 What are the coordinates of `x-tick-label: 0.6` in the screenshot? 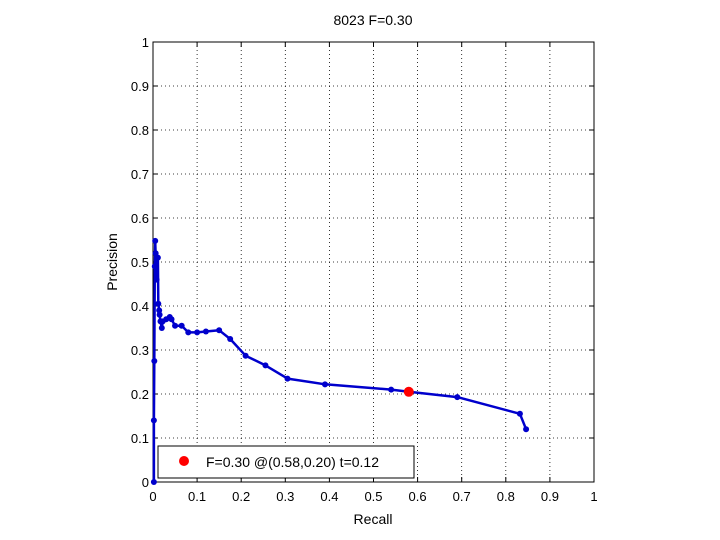 It's located at (418, 496).